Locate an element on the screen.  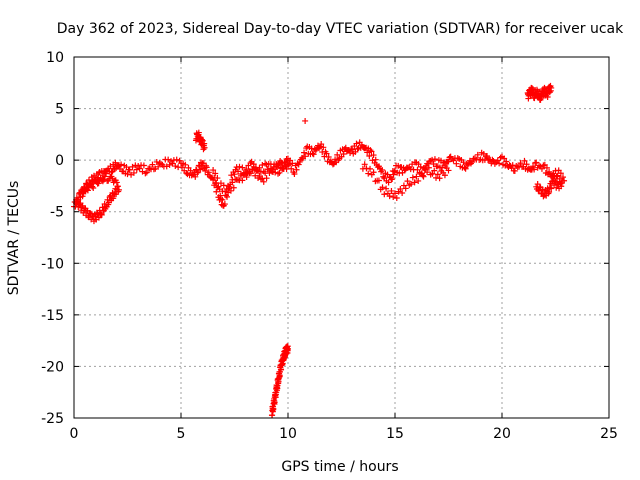
x-tick-label: 15 is located at coordinates (395, 434).